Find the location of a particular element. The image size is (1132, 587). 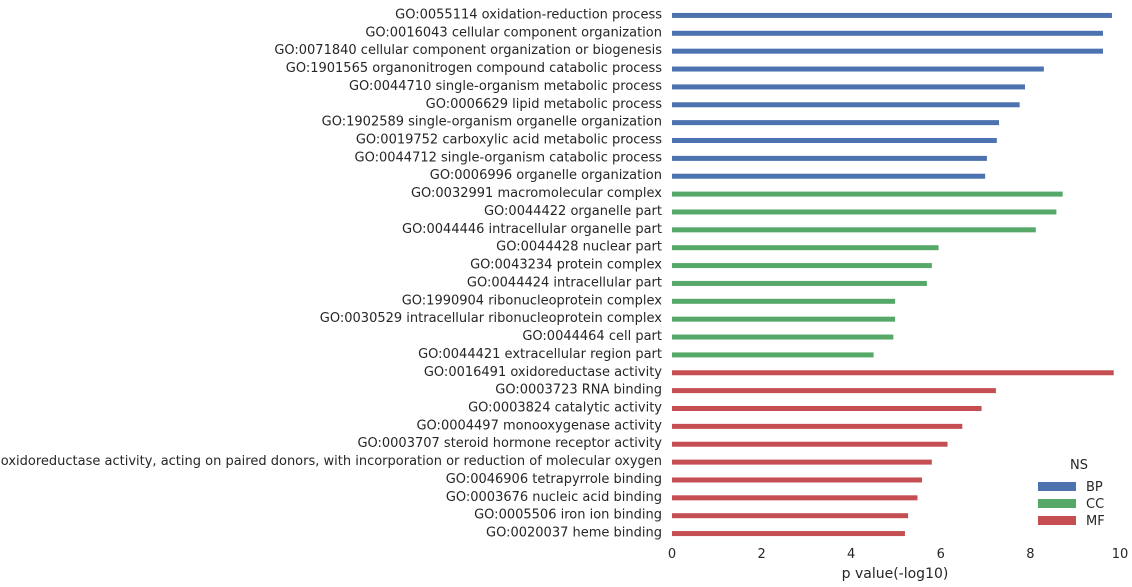

category-label: GO:0044422 organelle part is located at coordinates (573, 211).